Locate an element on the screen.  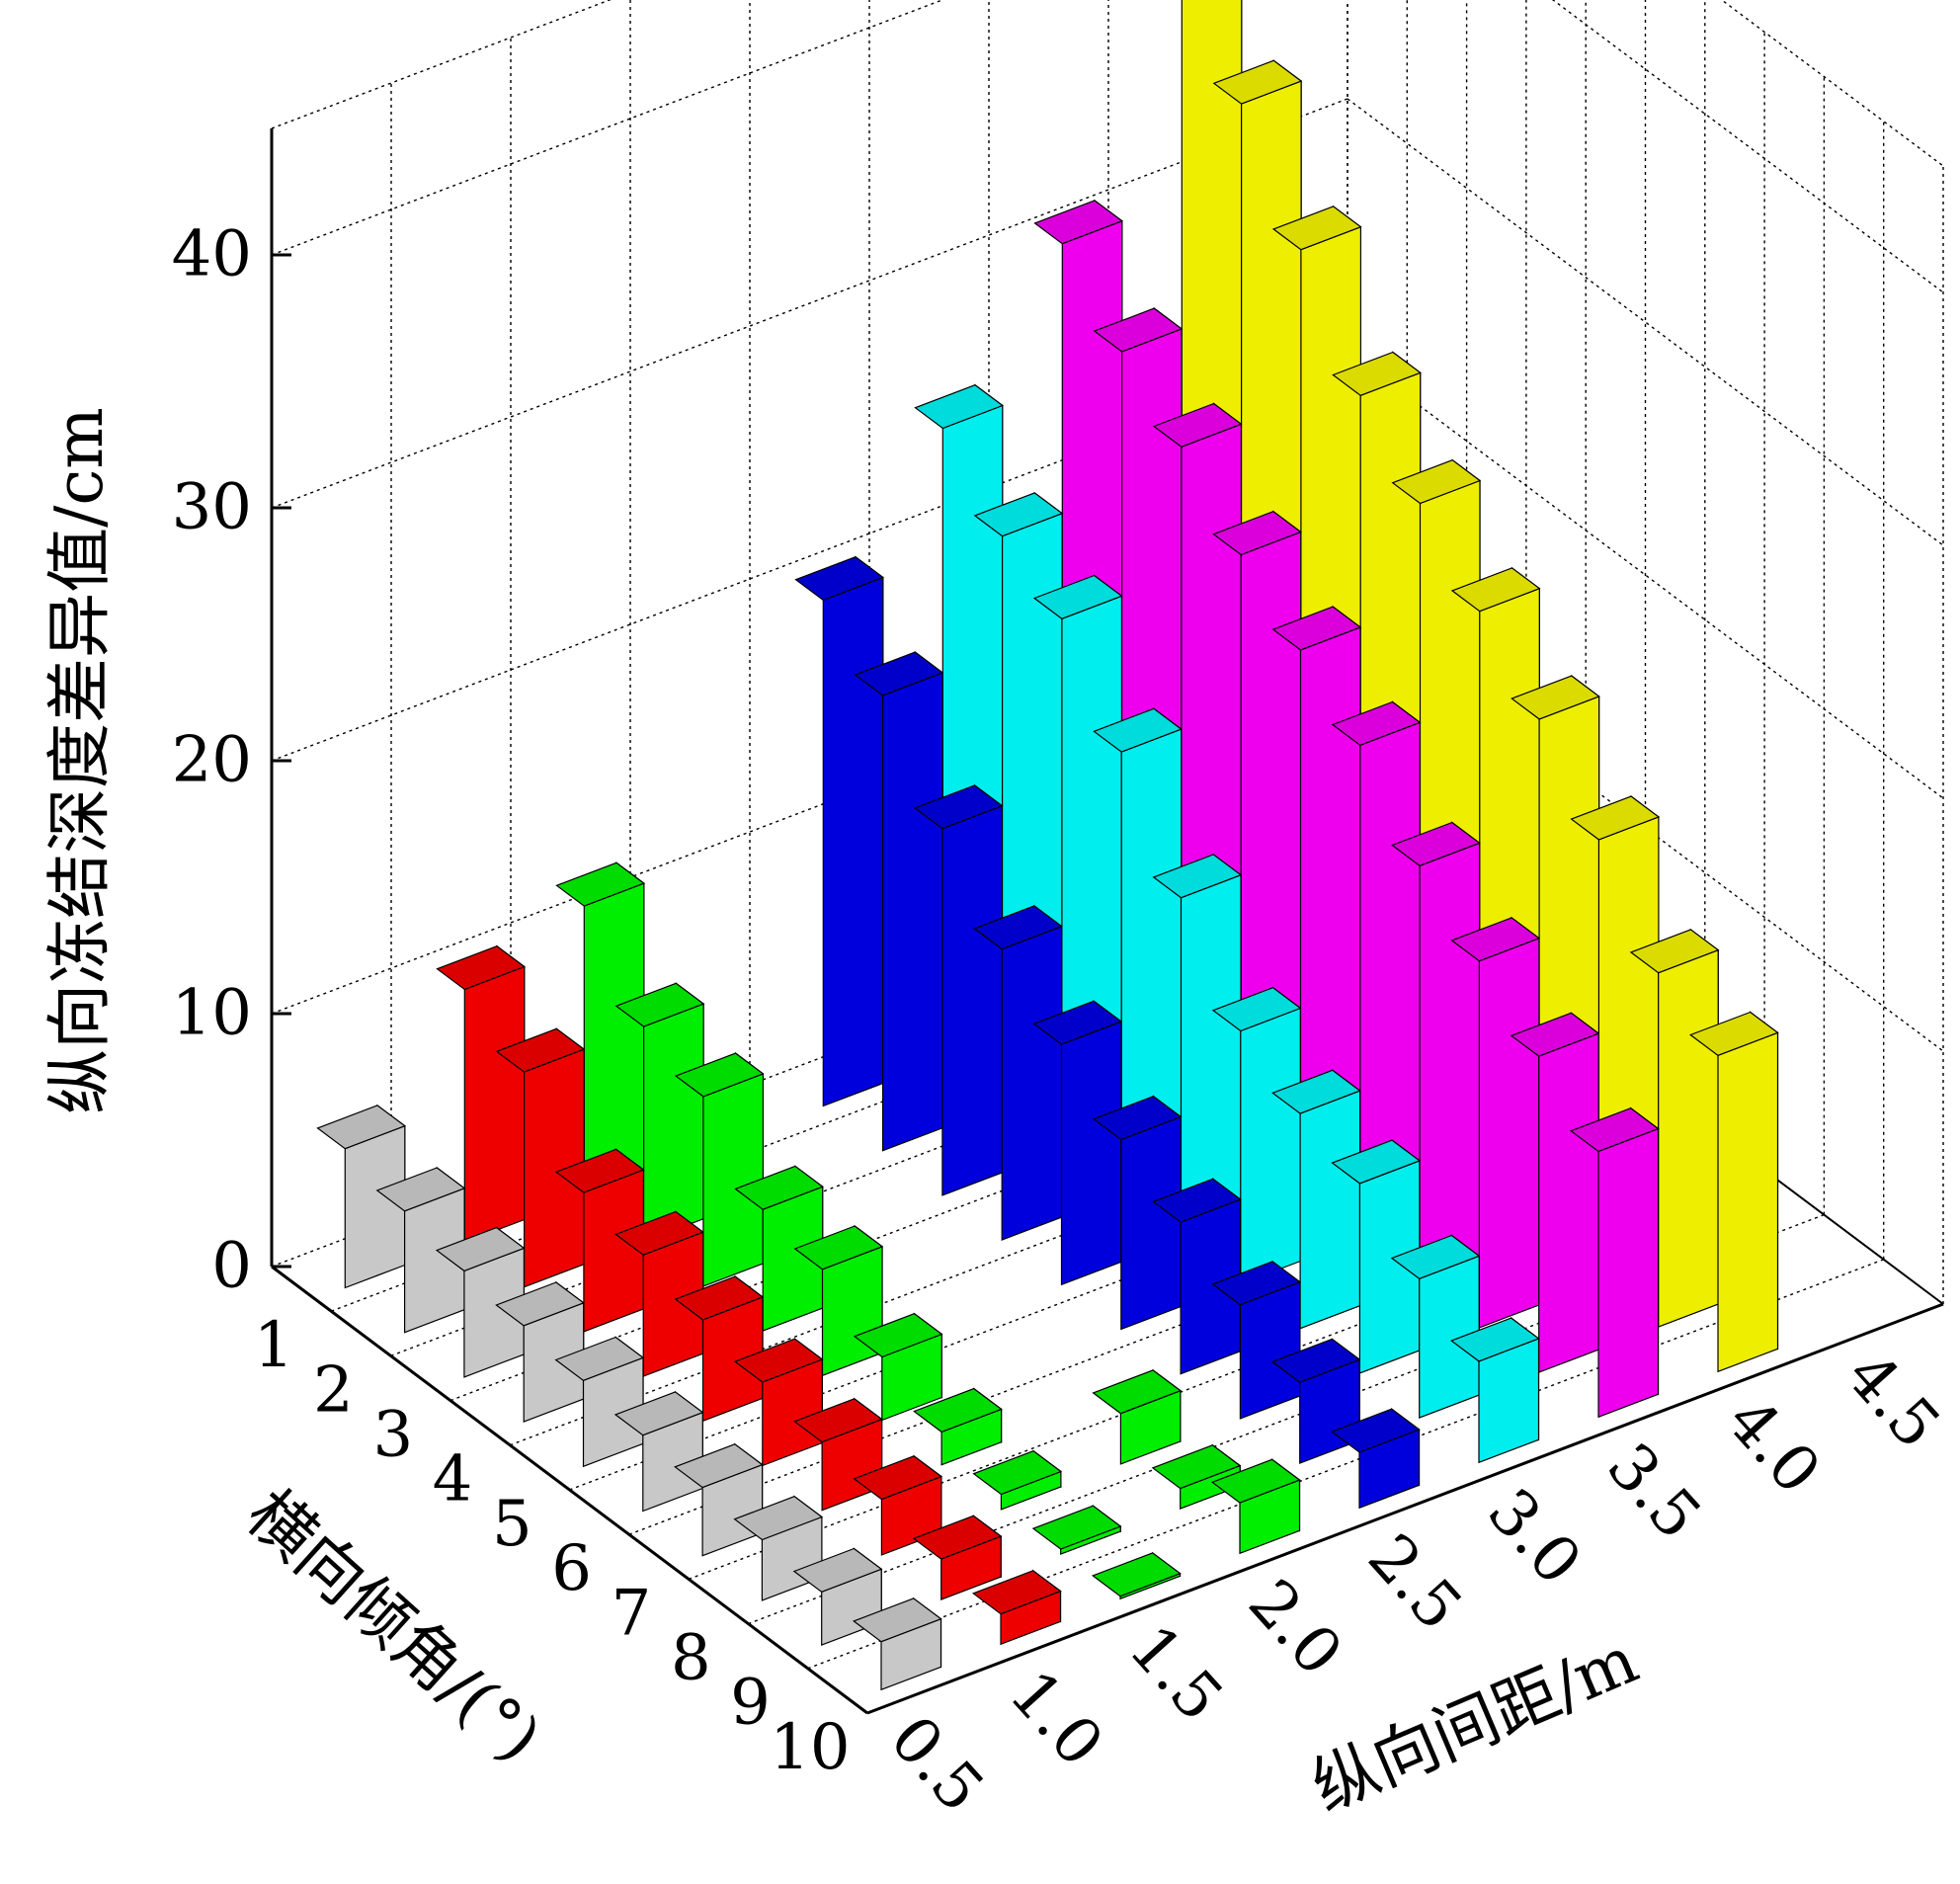
z-tick-label: 20 is located at coordinates (212, 760).